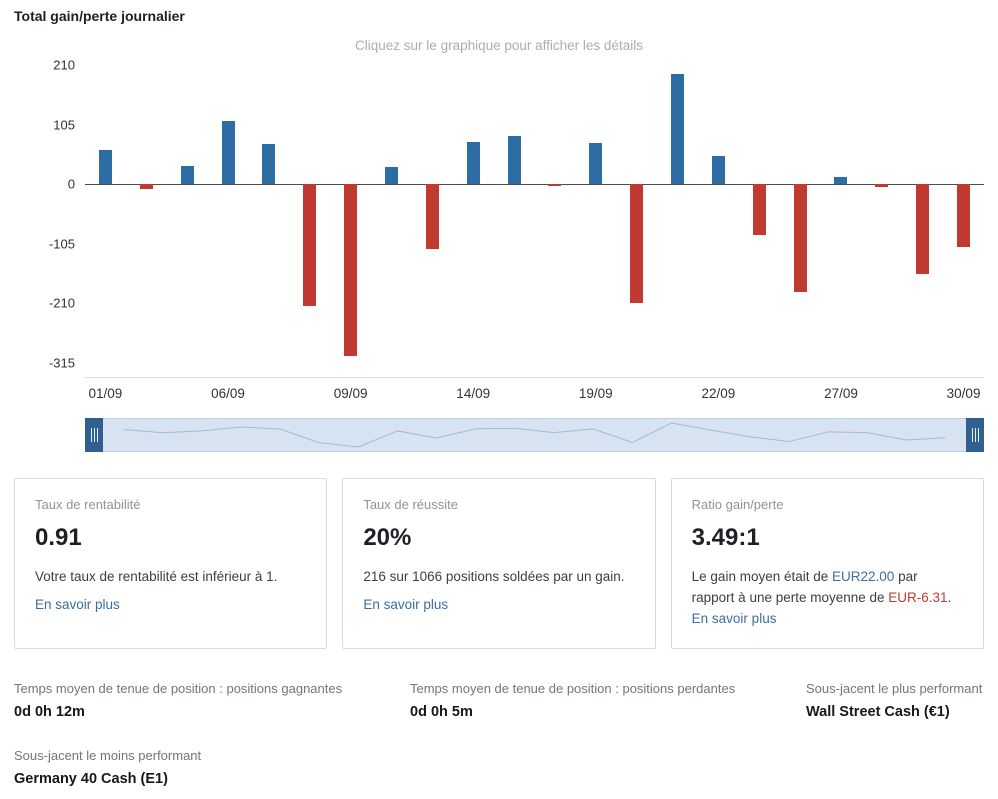 Image resolution: width=998 pixels, height=799 pixels. What do you see at coordinates (351, 270) in the screenshot?
I see `bar-09/09` at bounding box center [351, 270].